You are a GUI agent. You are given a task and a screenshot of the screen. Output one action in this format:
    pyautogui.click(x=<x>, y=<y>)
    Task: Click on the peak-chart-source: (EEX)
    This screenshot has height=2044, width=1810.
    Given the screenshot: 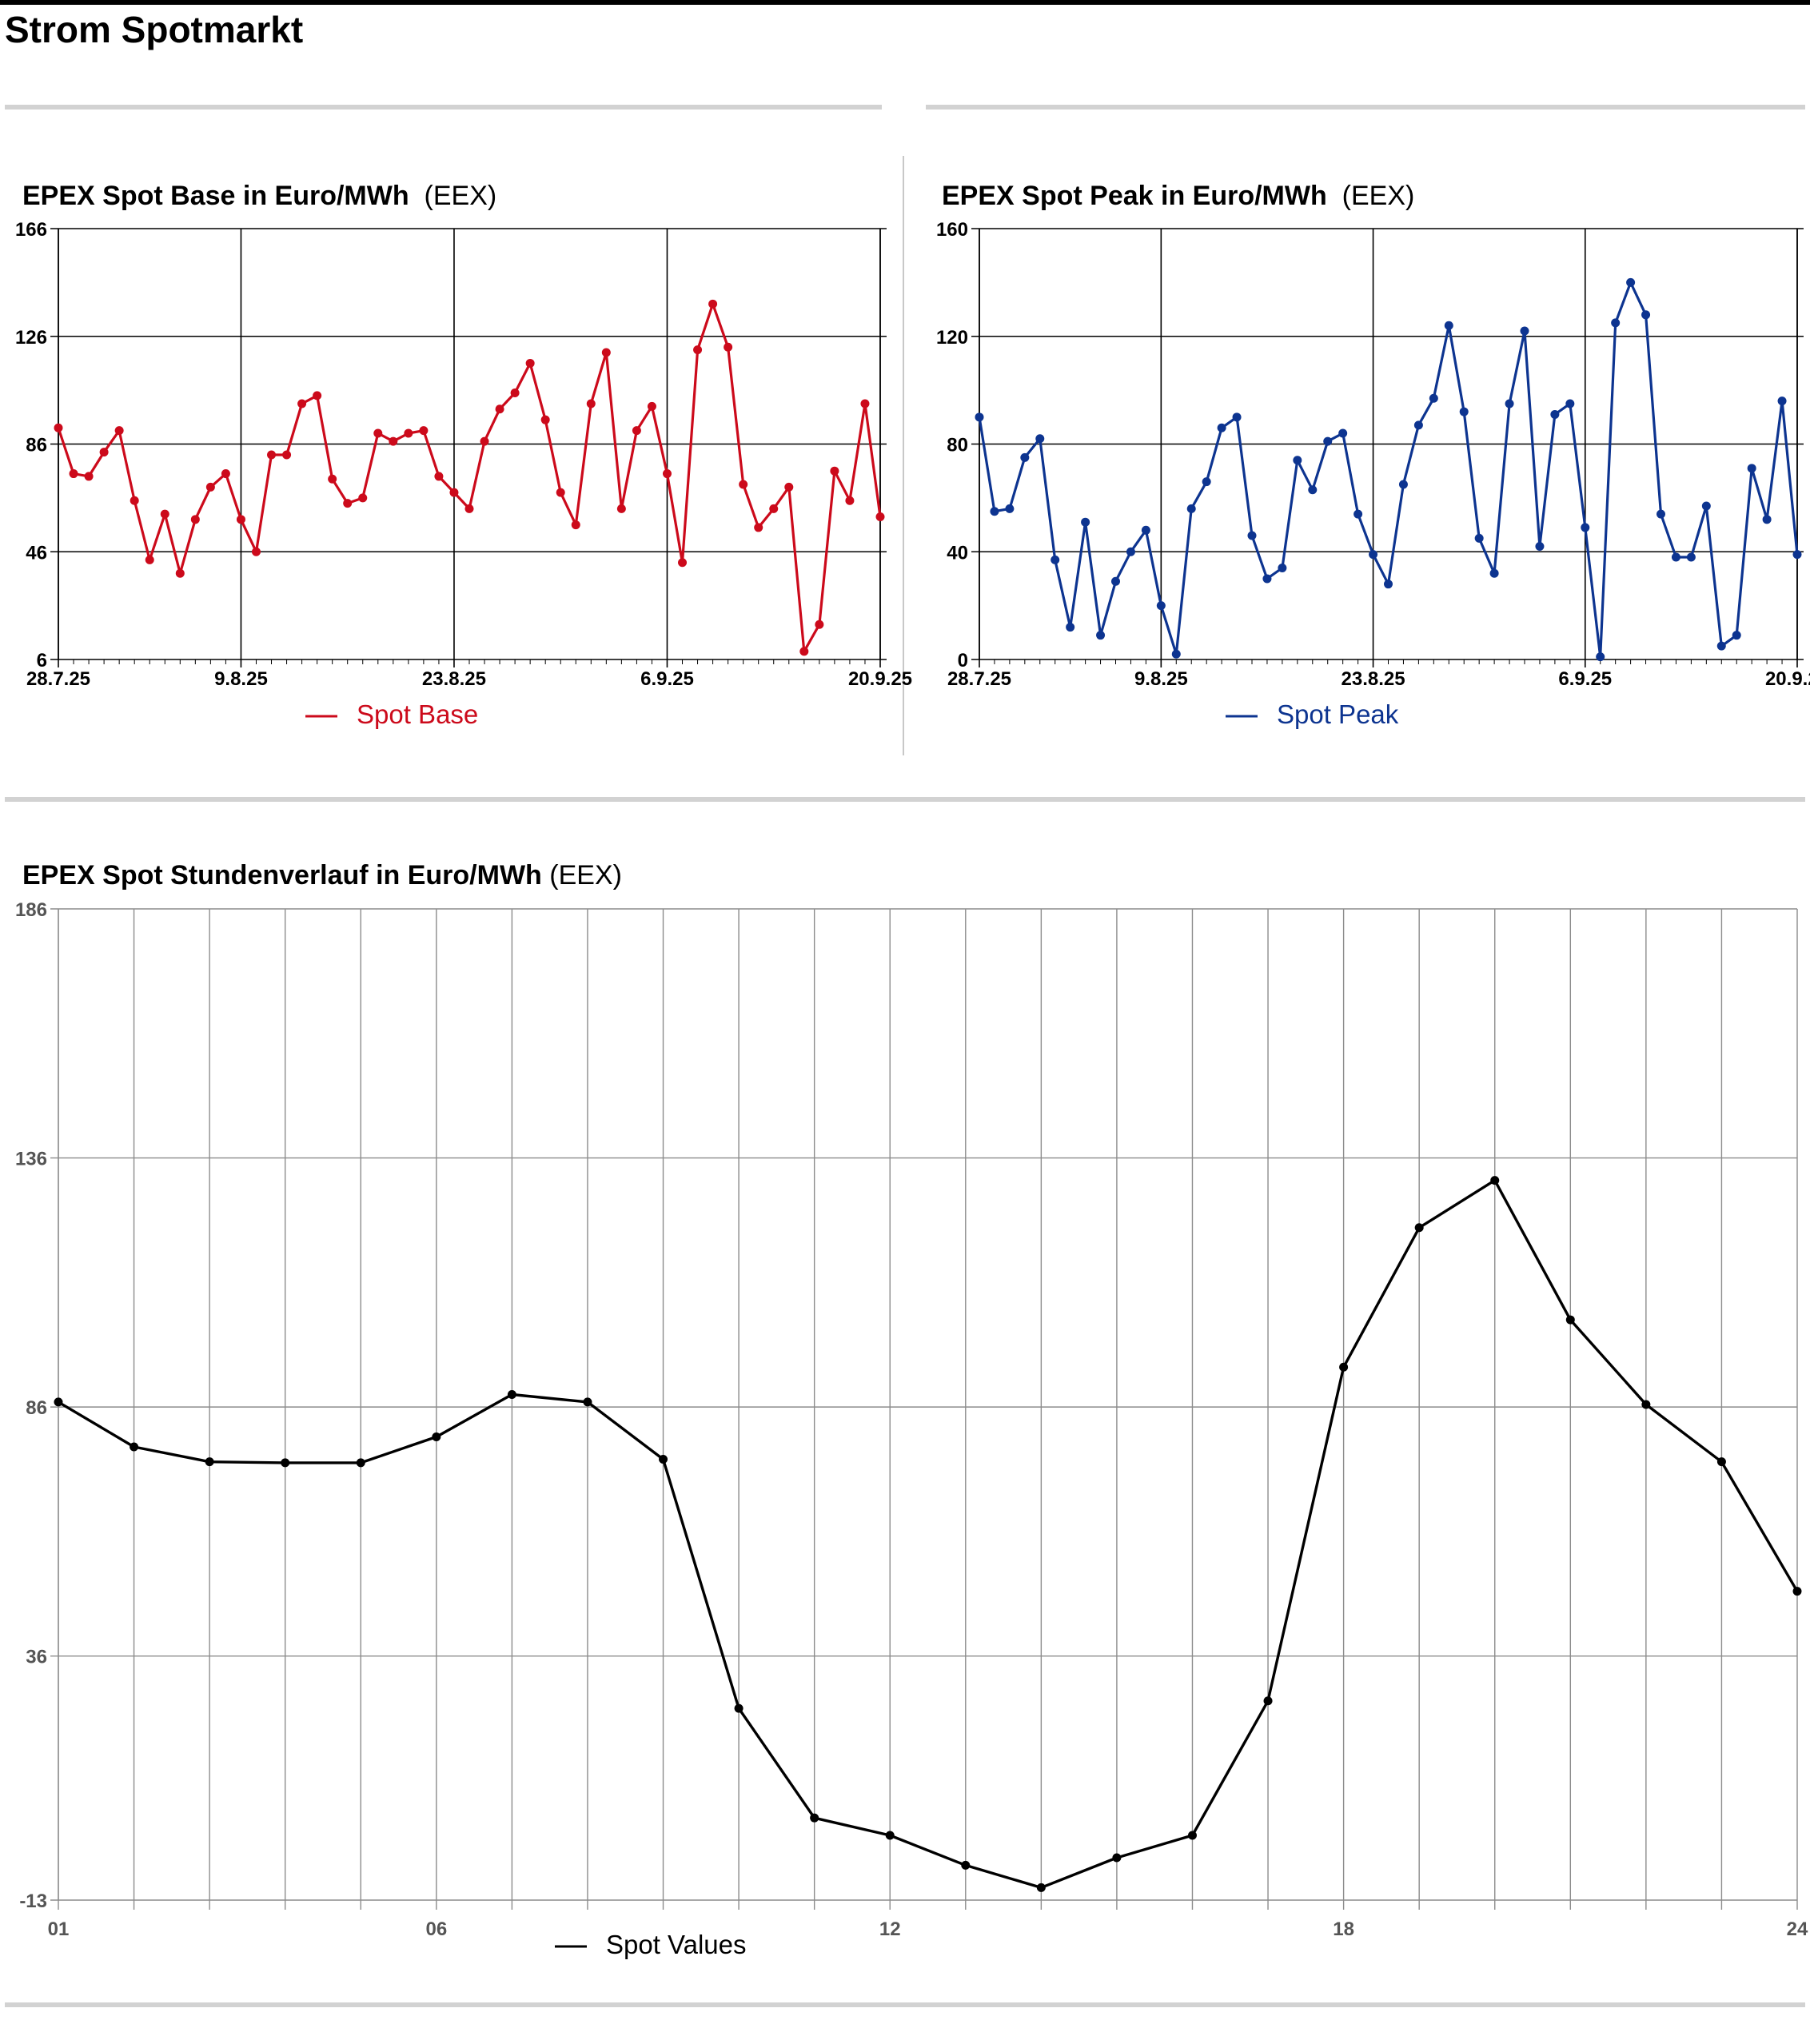 What is the action you would take?
    pyautogui.click(x=1378, y=196)
    